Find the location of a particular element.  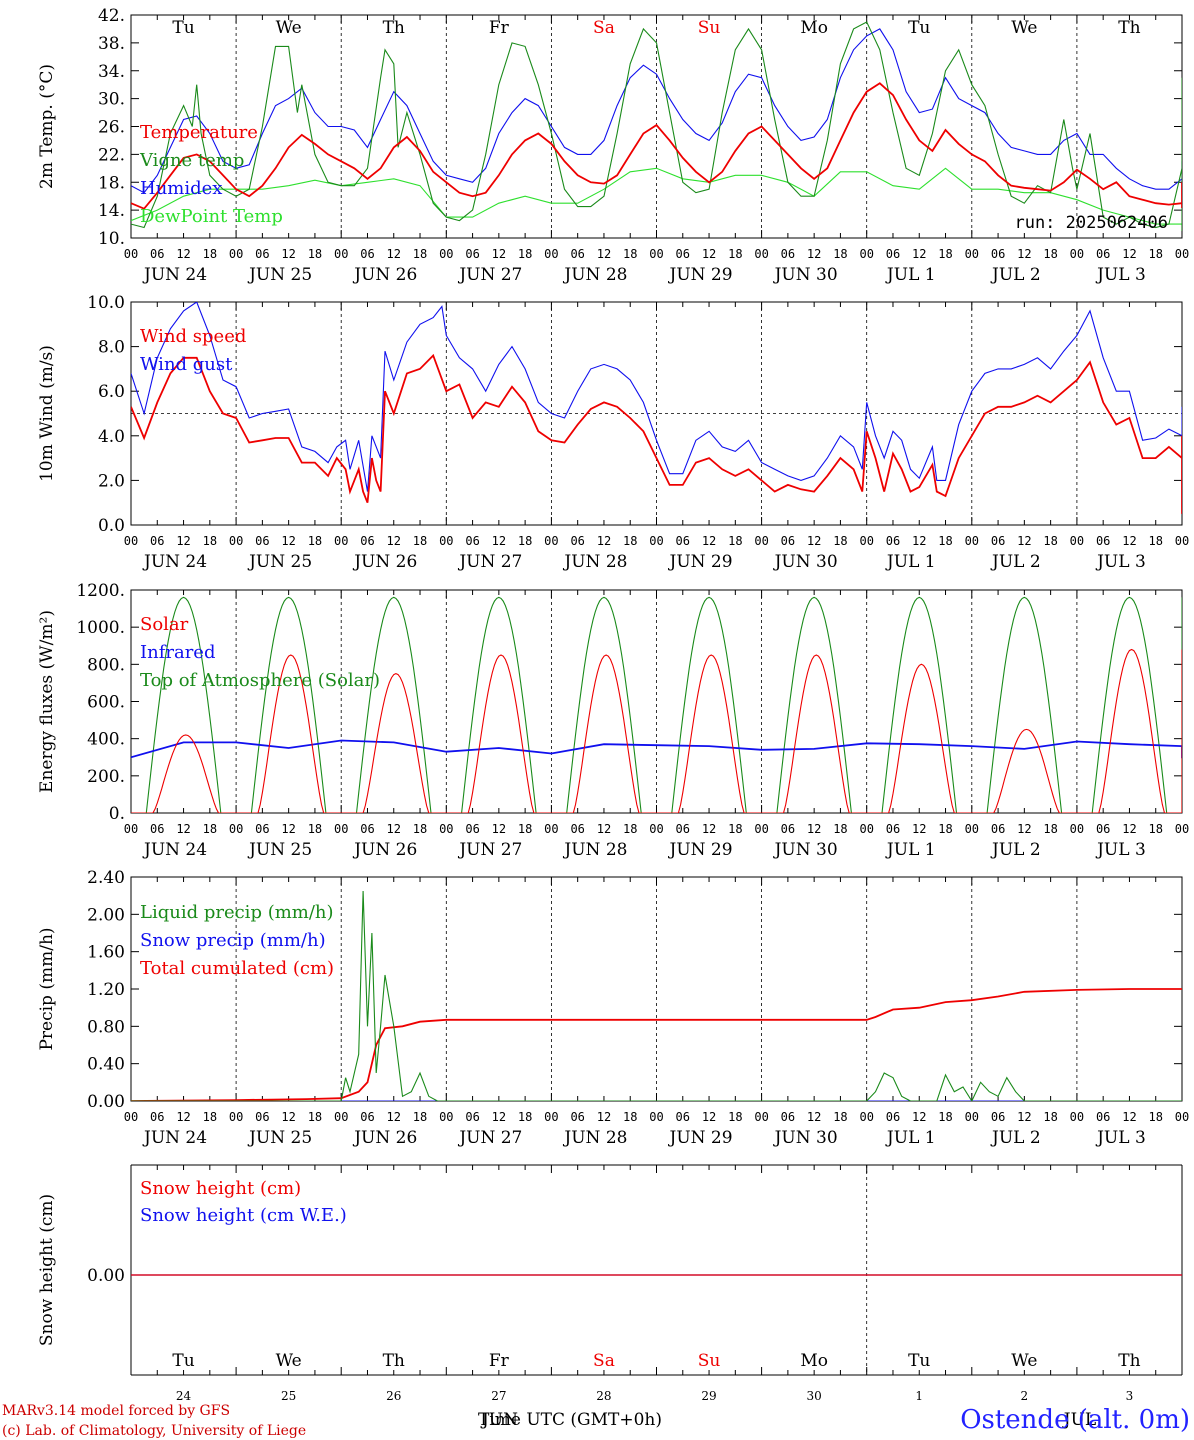

y-axis-title: 2m Temp. (°C) is located at coordinates (47, 126).